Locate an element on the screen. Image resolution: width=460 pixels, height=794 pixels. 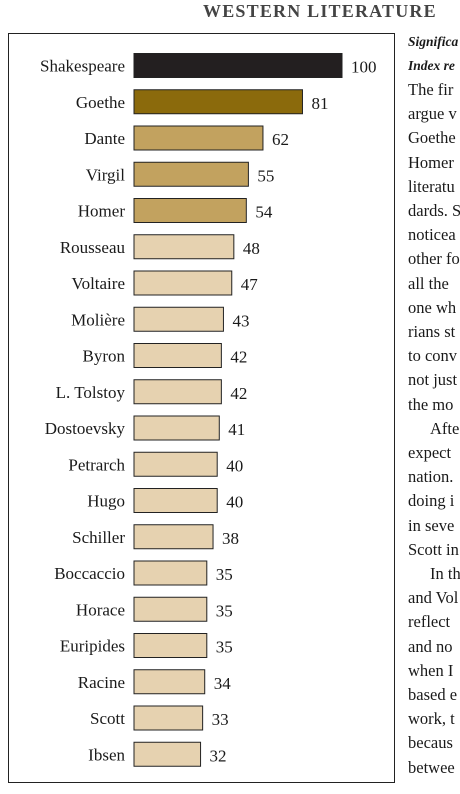
category-label: Hugo is located at coordinates (106, 501).